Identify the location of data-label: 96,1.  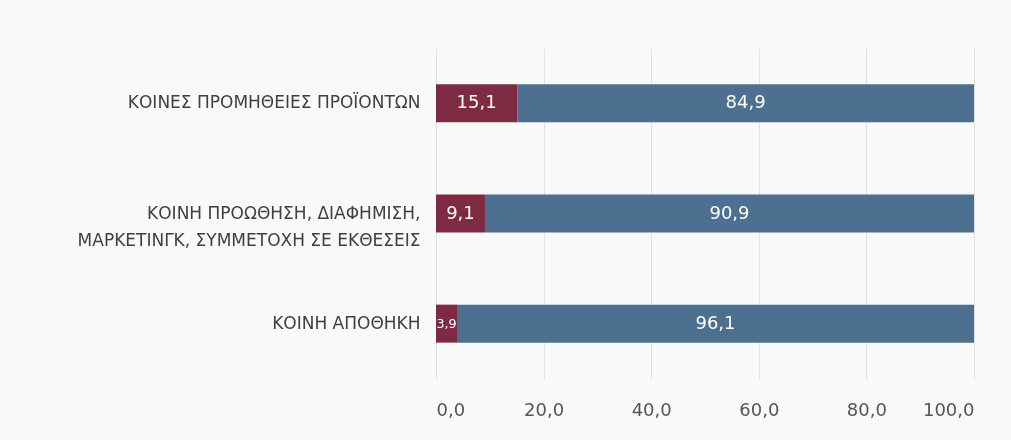
(715, 322).